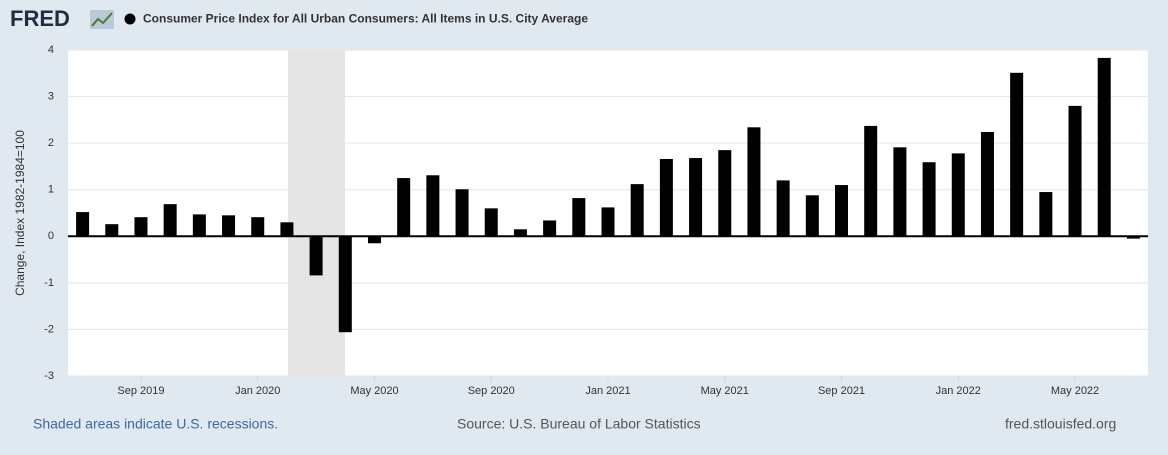 The height and width of the screenshot is (455, 1168). I want to click on x-tick-label: Jan 2020, so click(257, 391).